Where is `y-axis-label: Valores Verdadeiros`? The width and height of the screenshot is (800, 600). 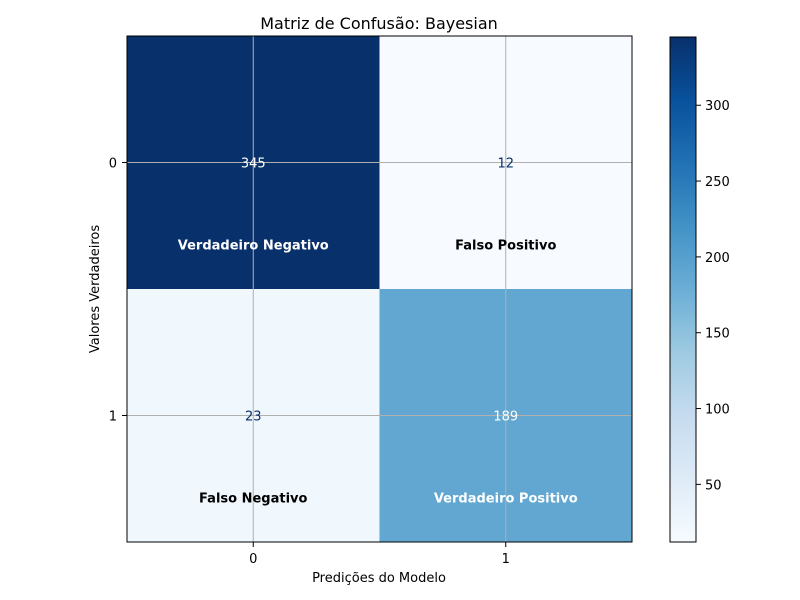 y-axis-label: Valores Verdadeiros is located at coordinates (95, 289).